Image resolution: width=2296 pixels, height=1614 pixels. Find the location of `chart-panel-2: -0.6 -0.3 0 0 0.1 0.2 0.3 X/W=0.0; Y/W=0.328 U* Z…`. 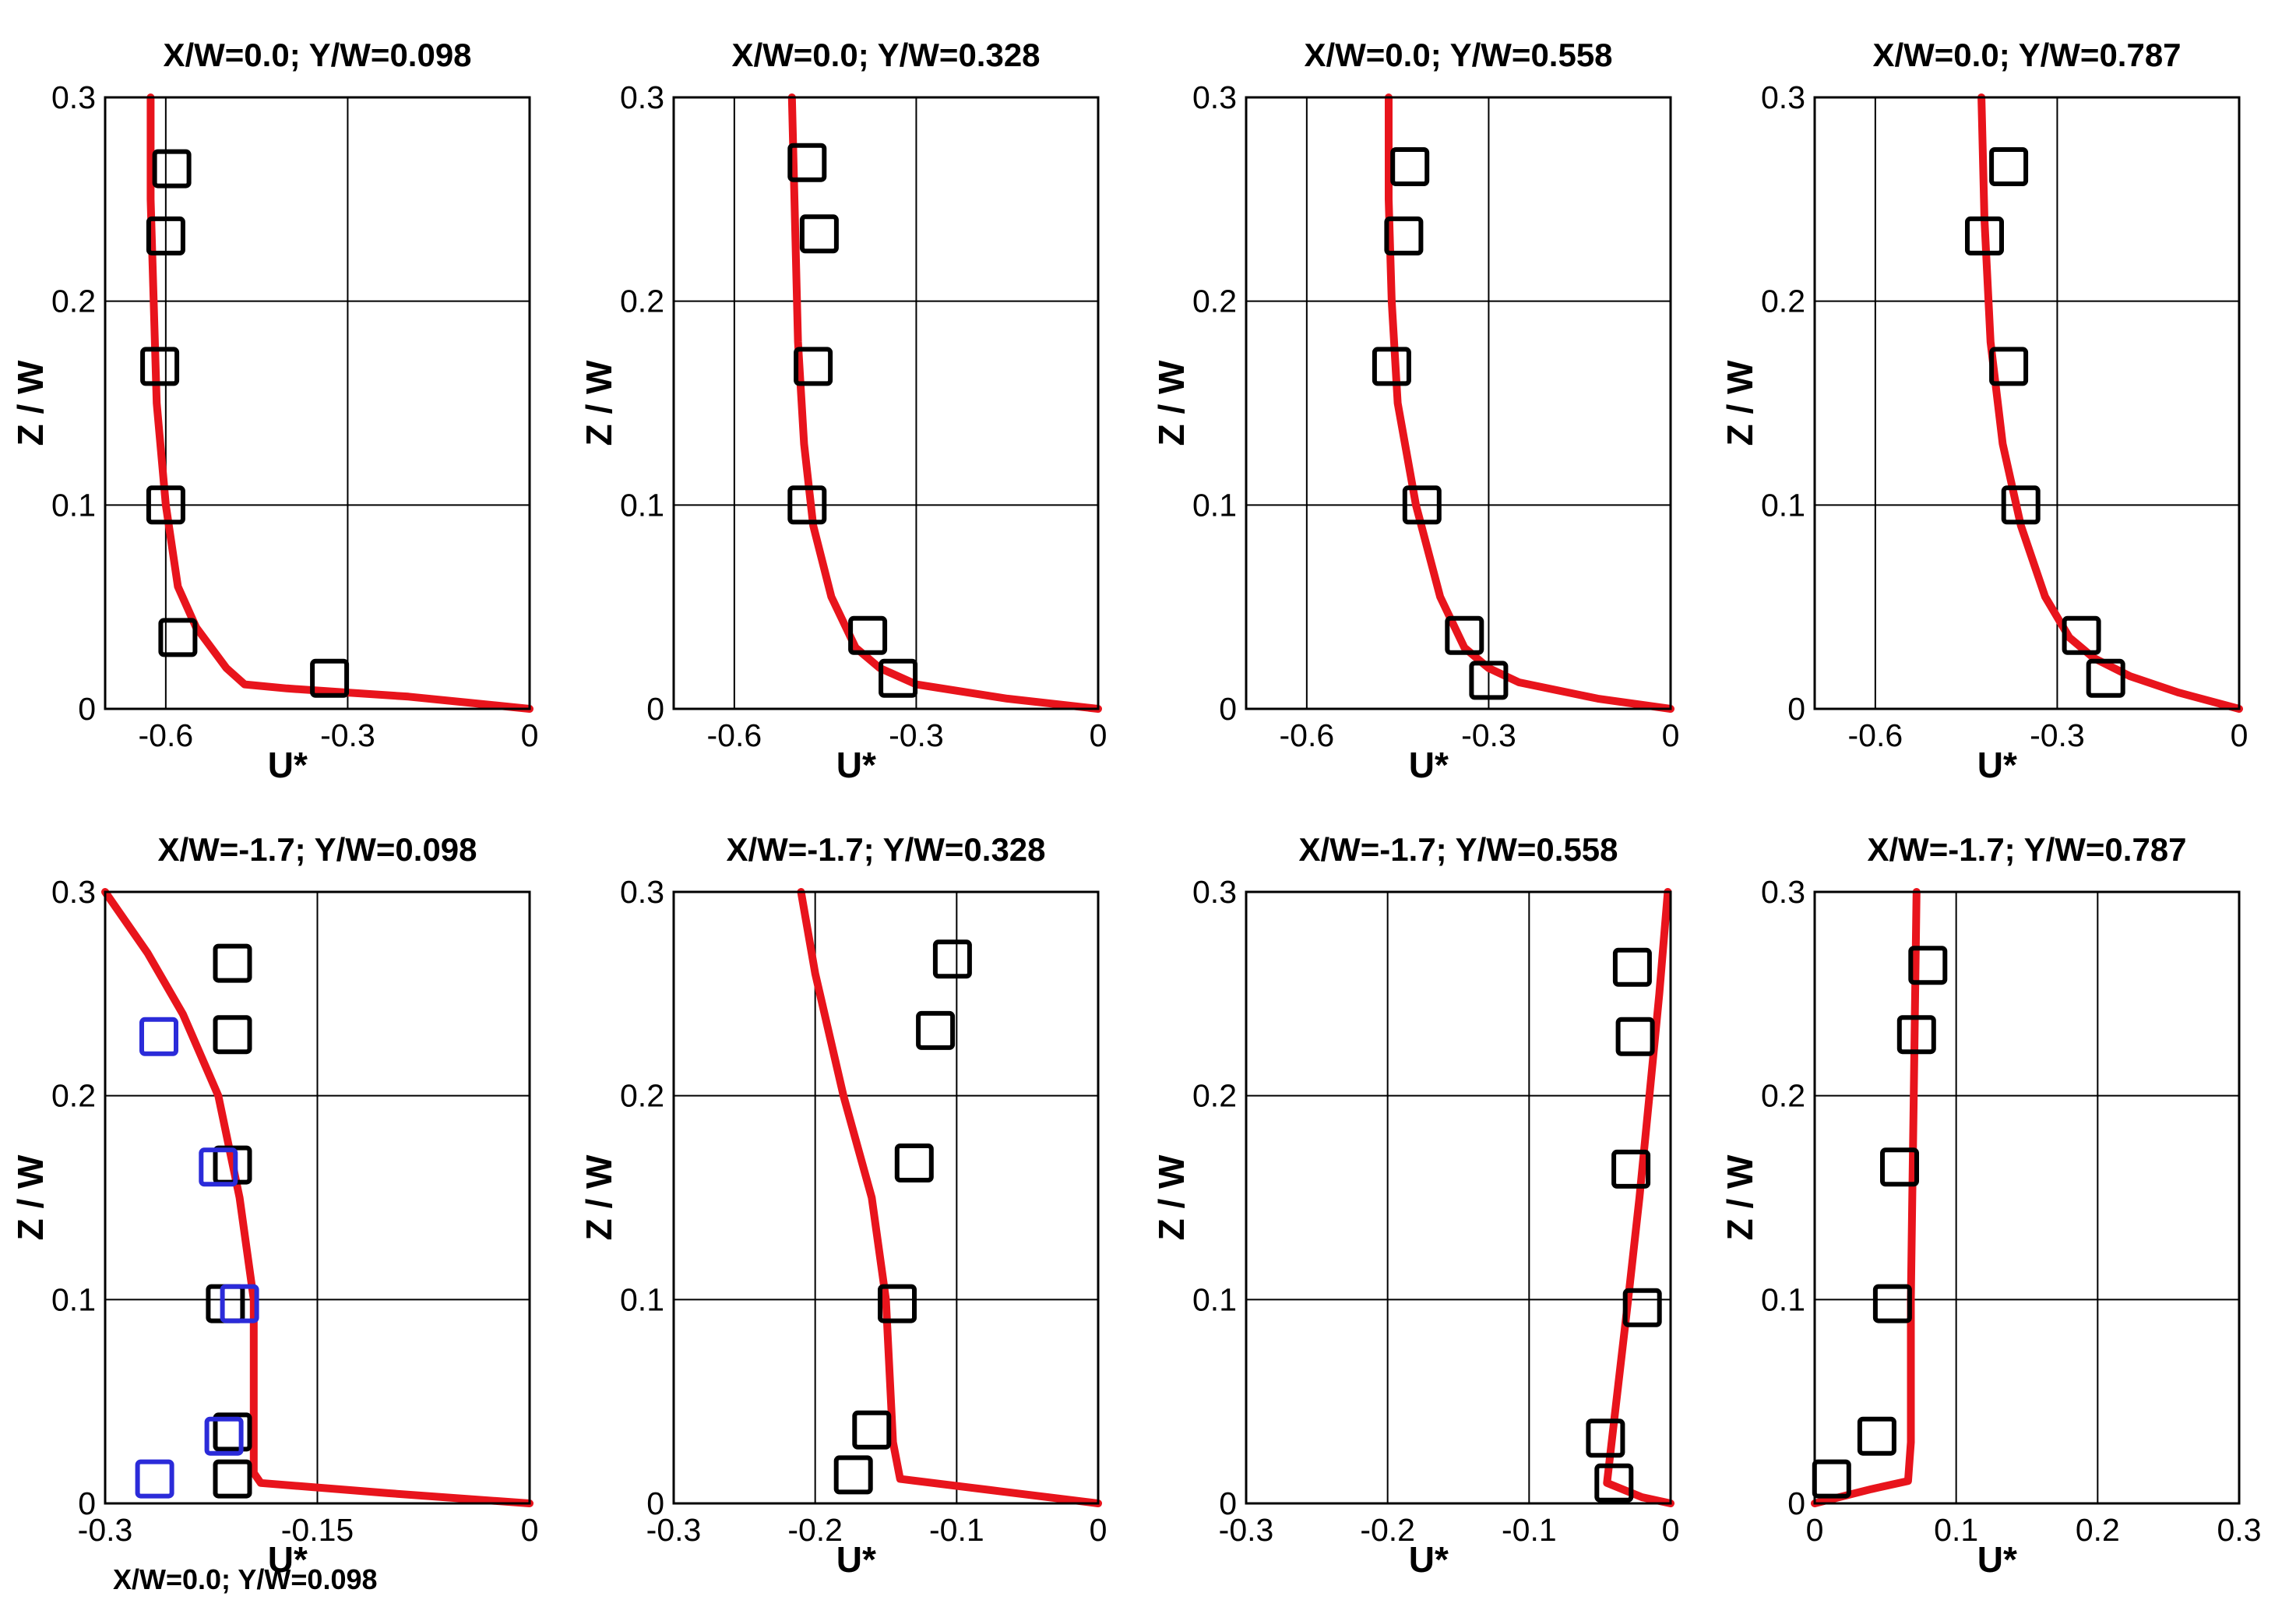

chart-panel-2: -0.6 -0.3 0 0 0.1 0.2 0.3 X/W=0.0; Y/W=0.328 U* Z… is located at coordinates (843, 411).